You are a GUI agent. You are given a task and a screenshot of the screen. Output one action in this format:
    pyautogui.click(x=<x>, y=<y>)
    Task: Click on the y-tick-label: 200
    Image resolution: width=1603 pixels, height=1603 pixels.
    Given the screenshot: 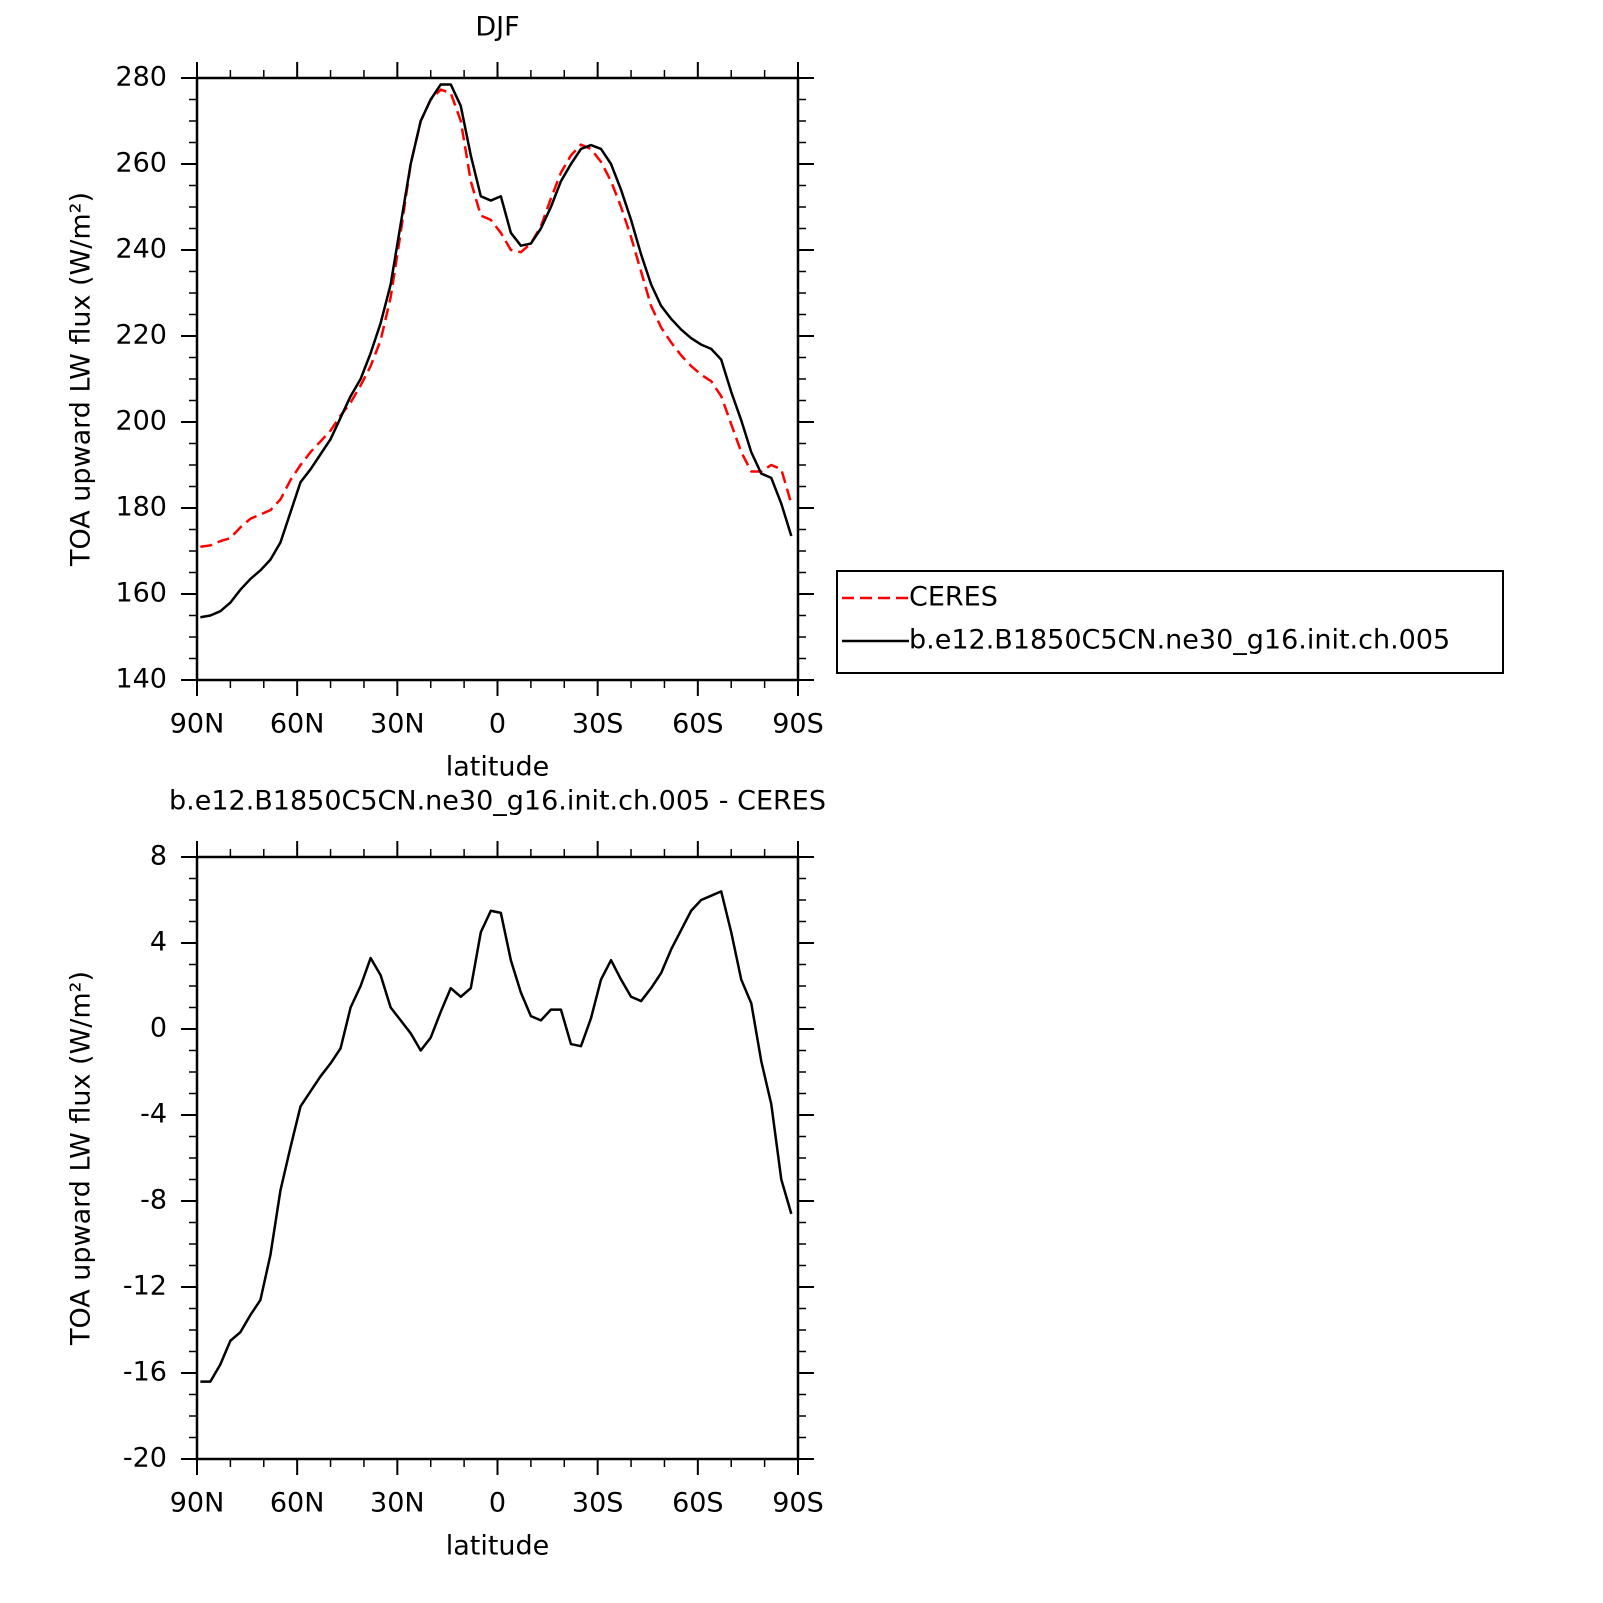 What is the action you would take?
    pyautogui.click(x=141, y=421)
    